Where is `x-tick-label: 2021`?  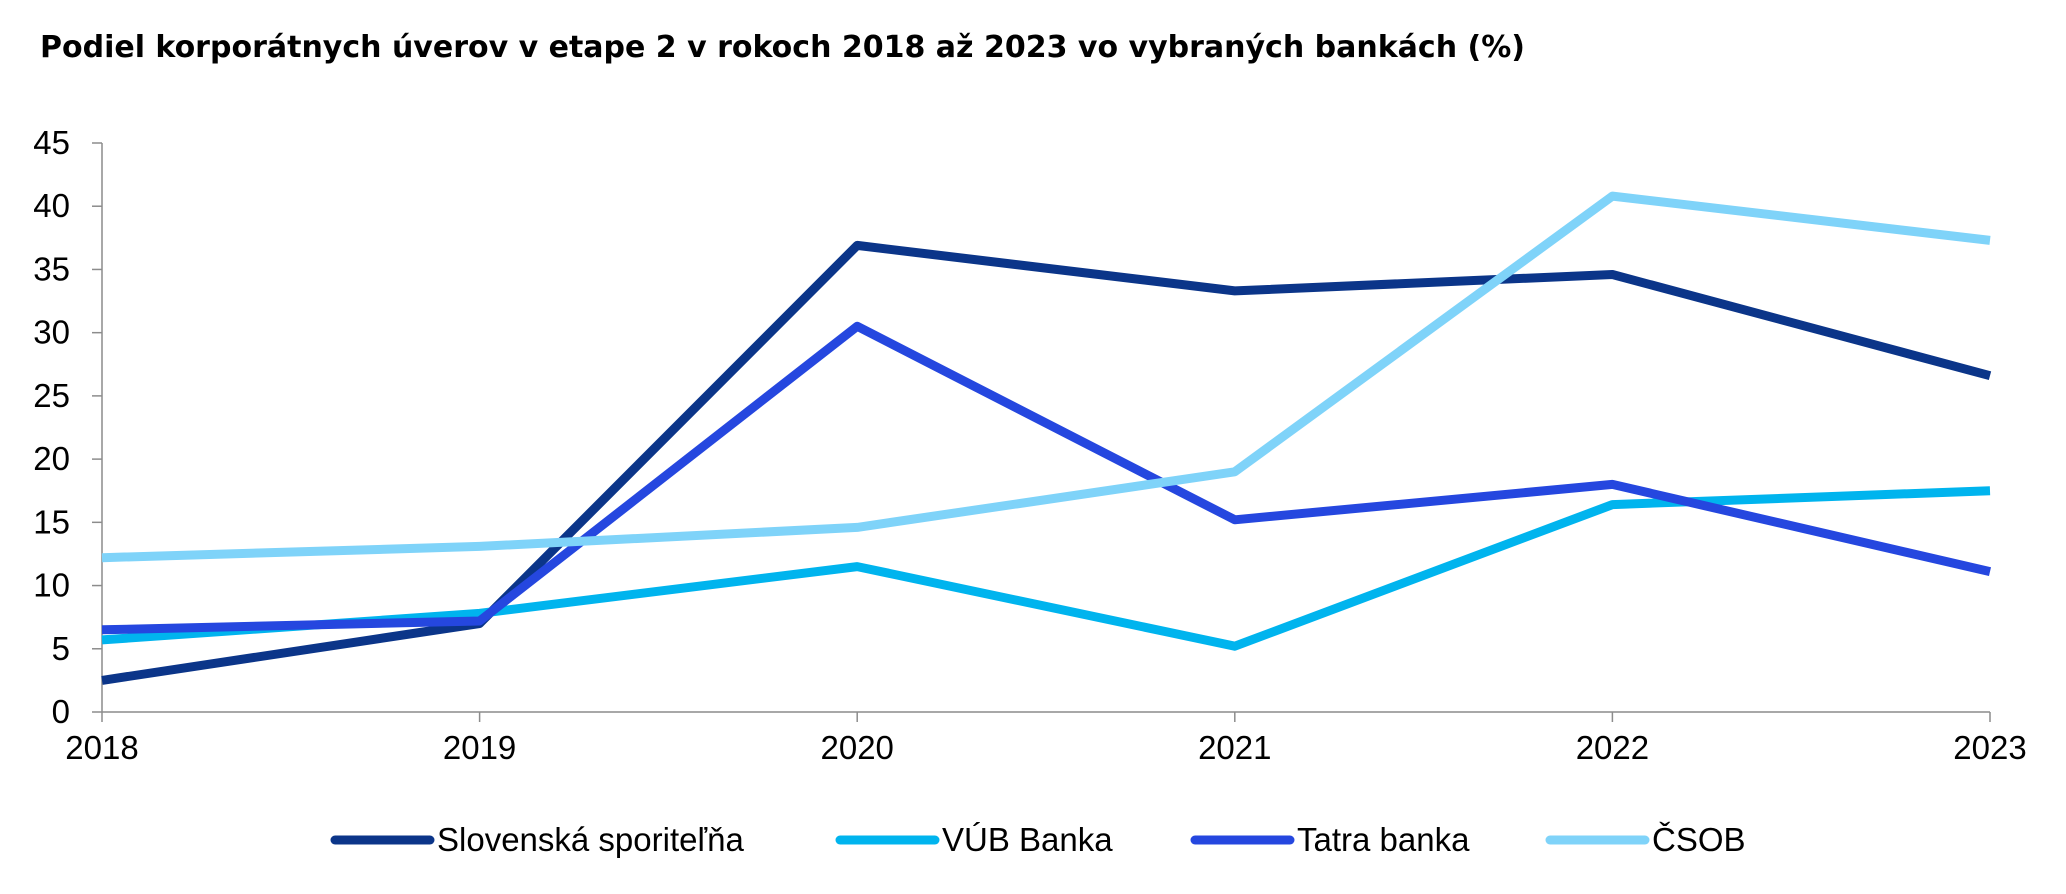 x-tick-label: 2021 is located at coordinates (1234, 747).